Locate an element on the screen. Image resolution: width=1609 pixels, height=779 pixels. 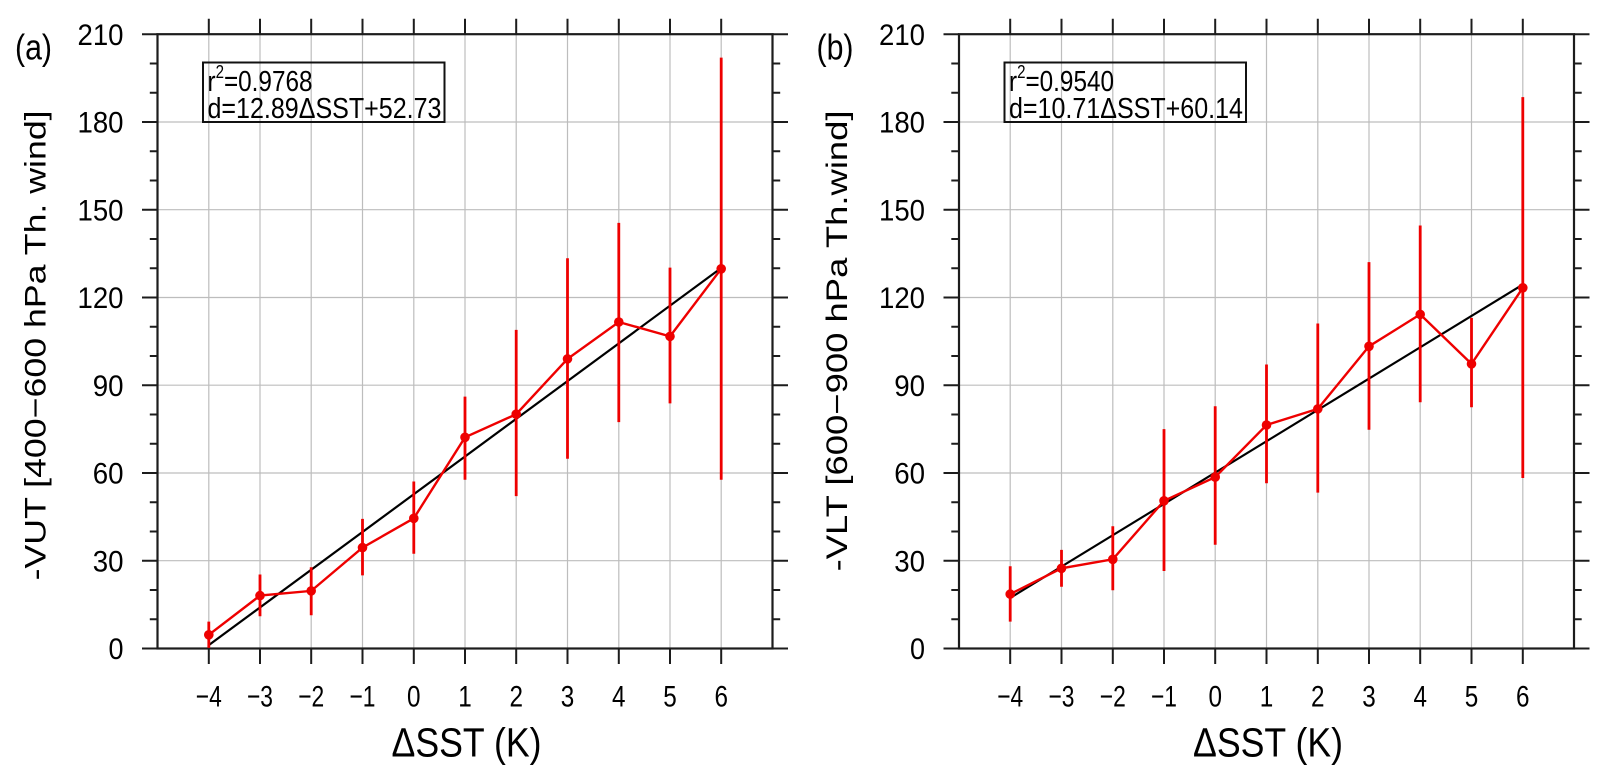
svg-text: (b) is located at coordinates (835, 47).